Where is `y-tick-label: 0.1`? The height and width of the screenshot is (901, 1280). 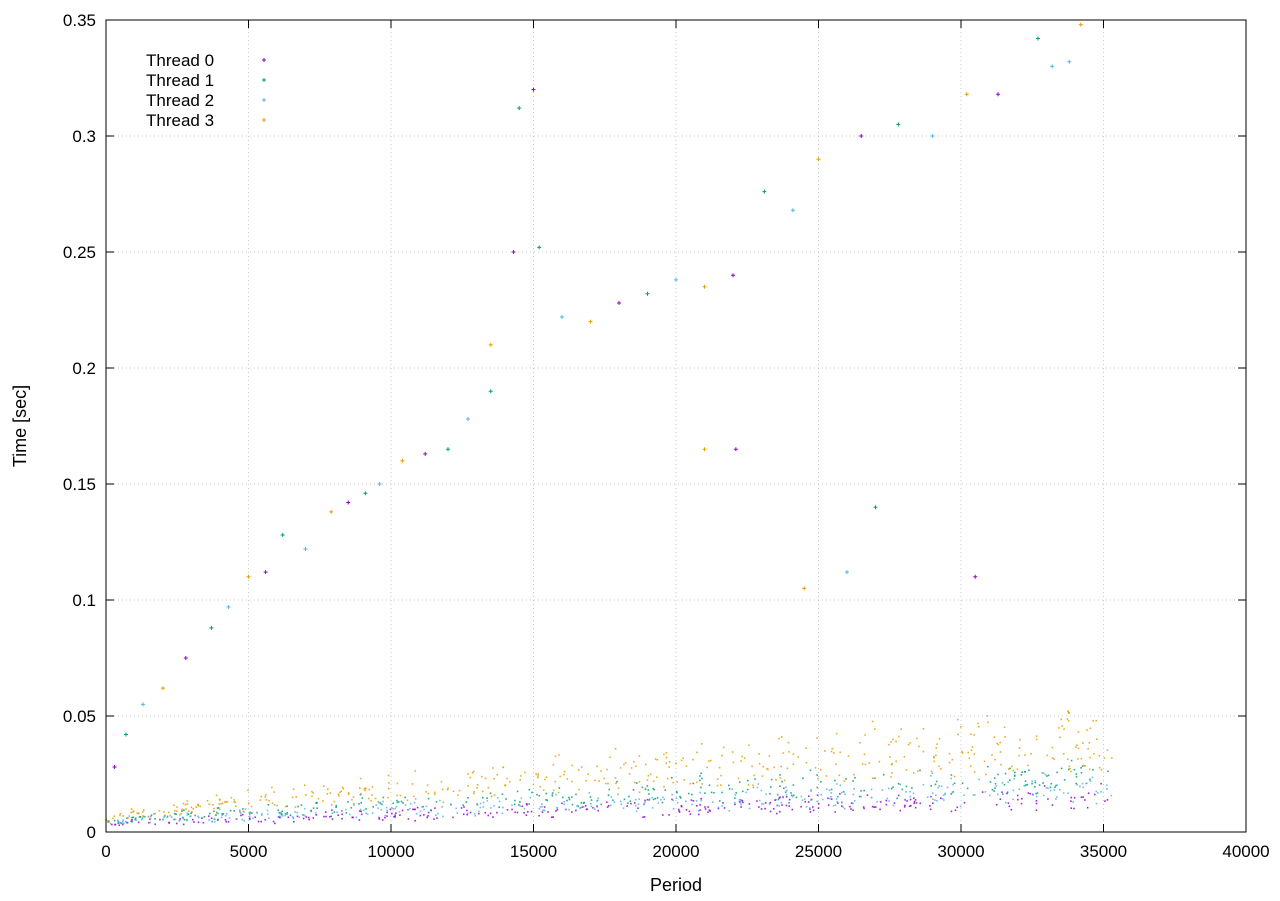
y-tick-label: 0.1 is located at coordinates (84, 600).